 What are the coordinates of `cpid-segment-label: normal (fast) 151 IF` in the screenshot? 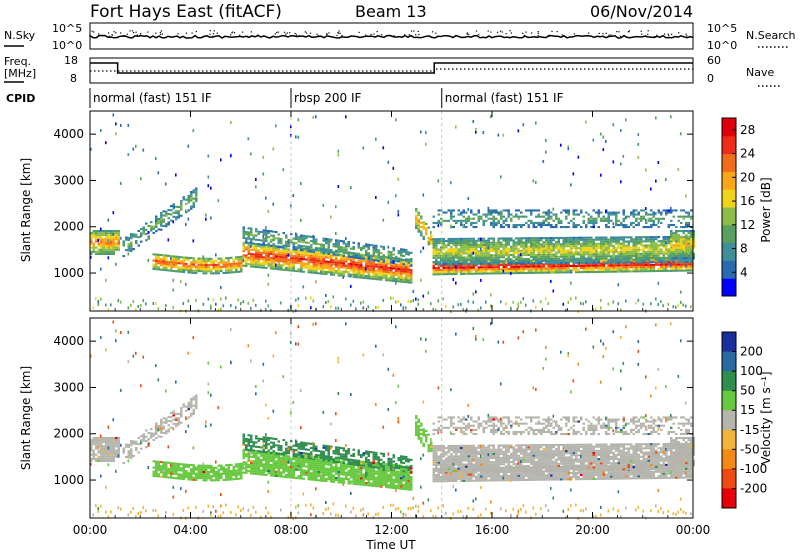 It's located at (152, 98).